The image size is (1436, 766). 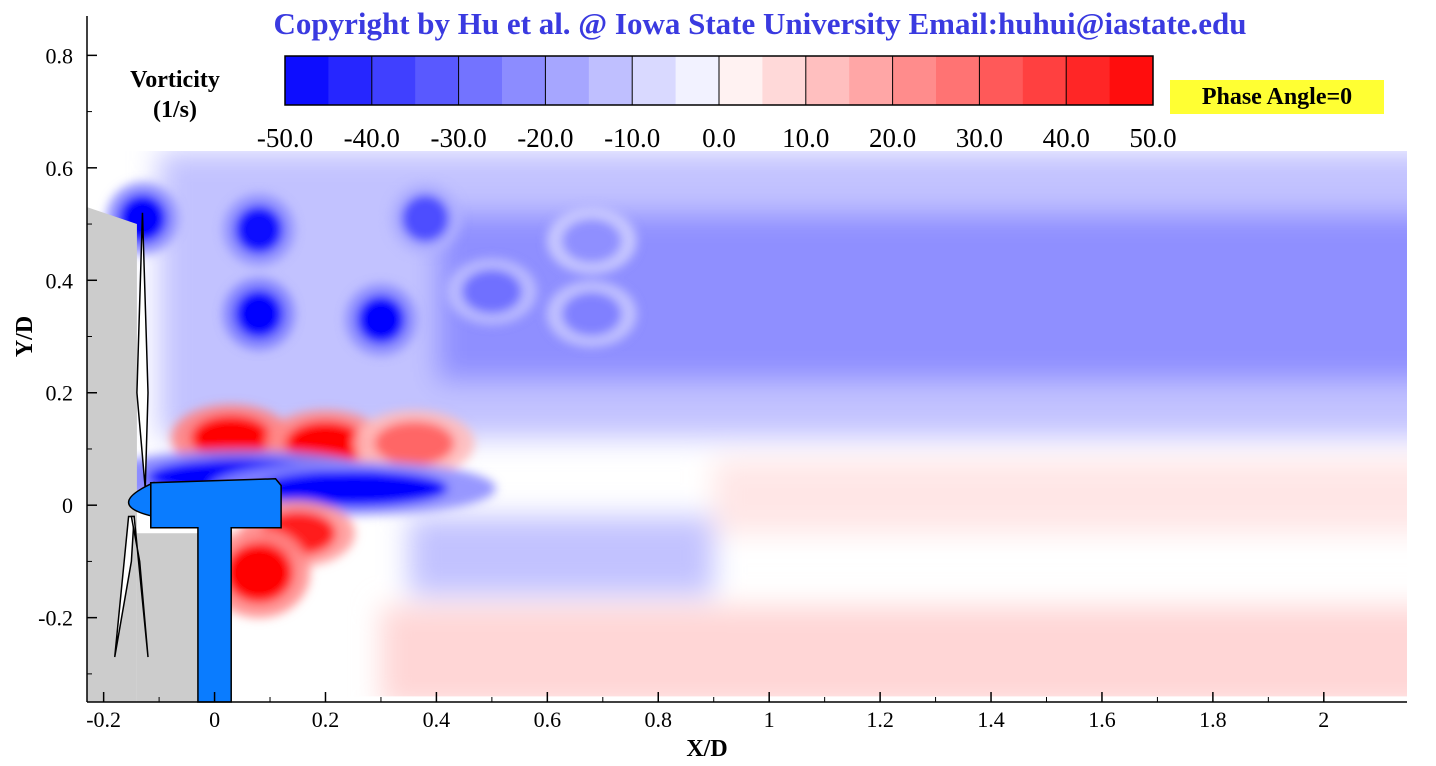 What do you see at coordinates (285, 138) in the screenshot?
I see `colorbar-tick-label: -50.0` at bounding box center [285, 138].